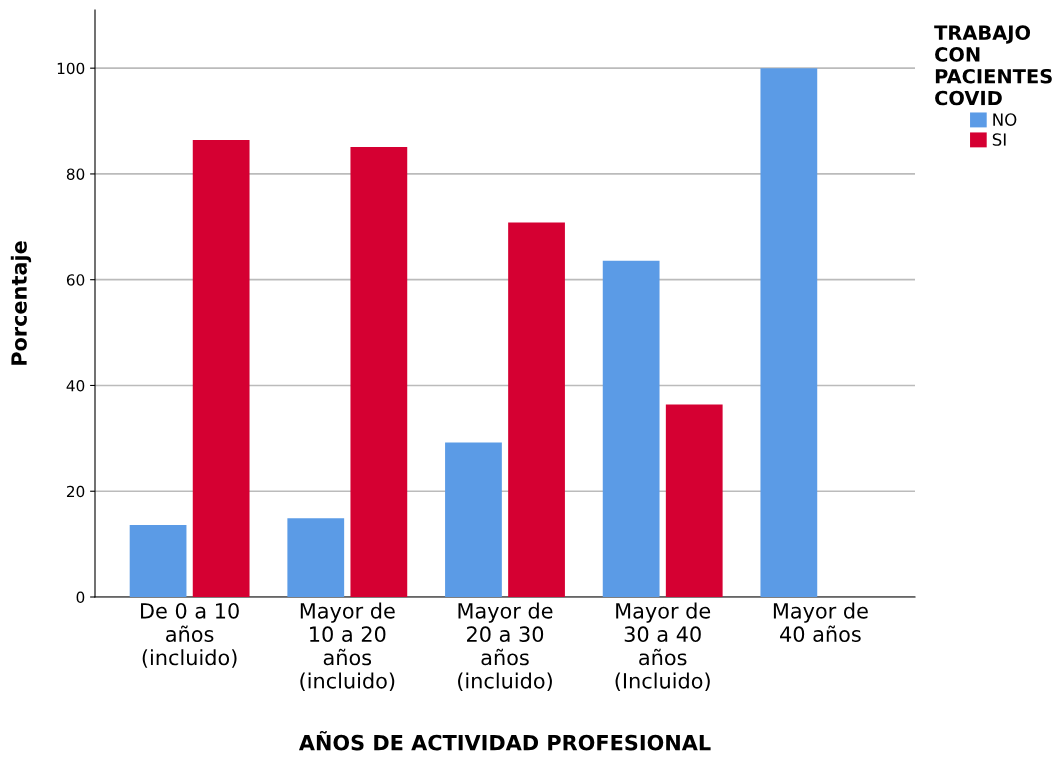 Image resolution: width=1063 pixels, height=765 pixels. I want to click on y-axis-title: Porcentaje, so click(21, 303).